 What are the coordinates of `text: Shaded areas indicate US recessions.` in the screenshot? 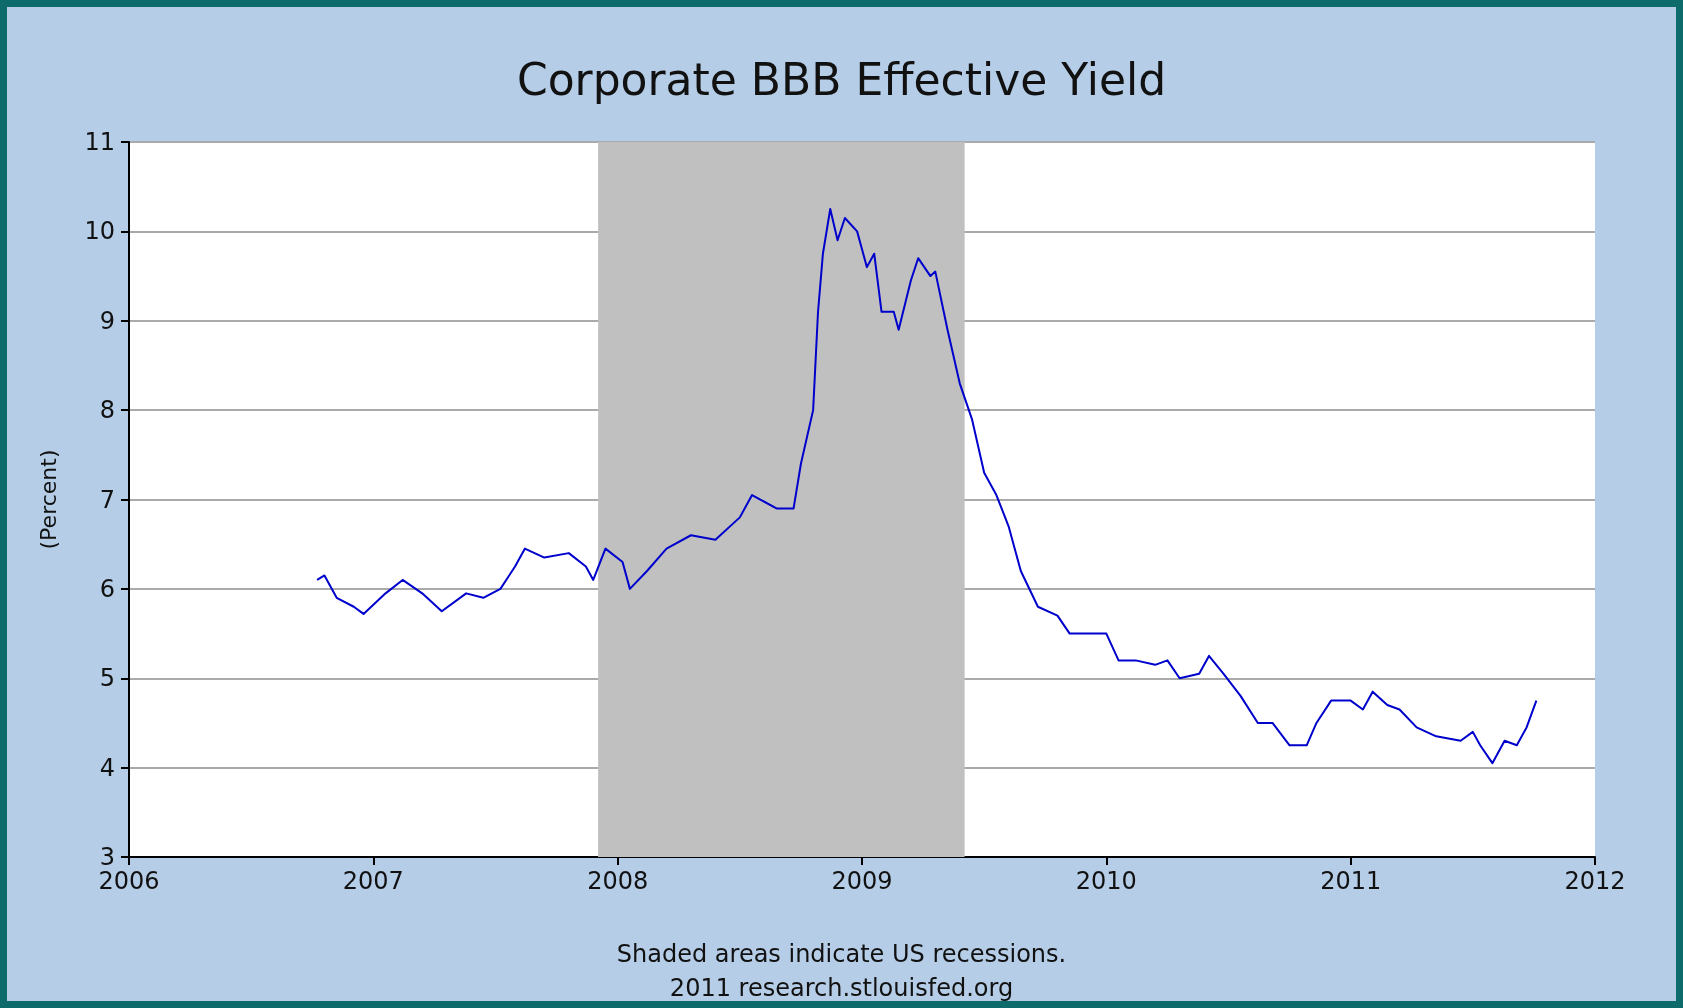 It's located at (841, 954).